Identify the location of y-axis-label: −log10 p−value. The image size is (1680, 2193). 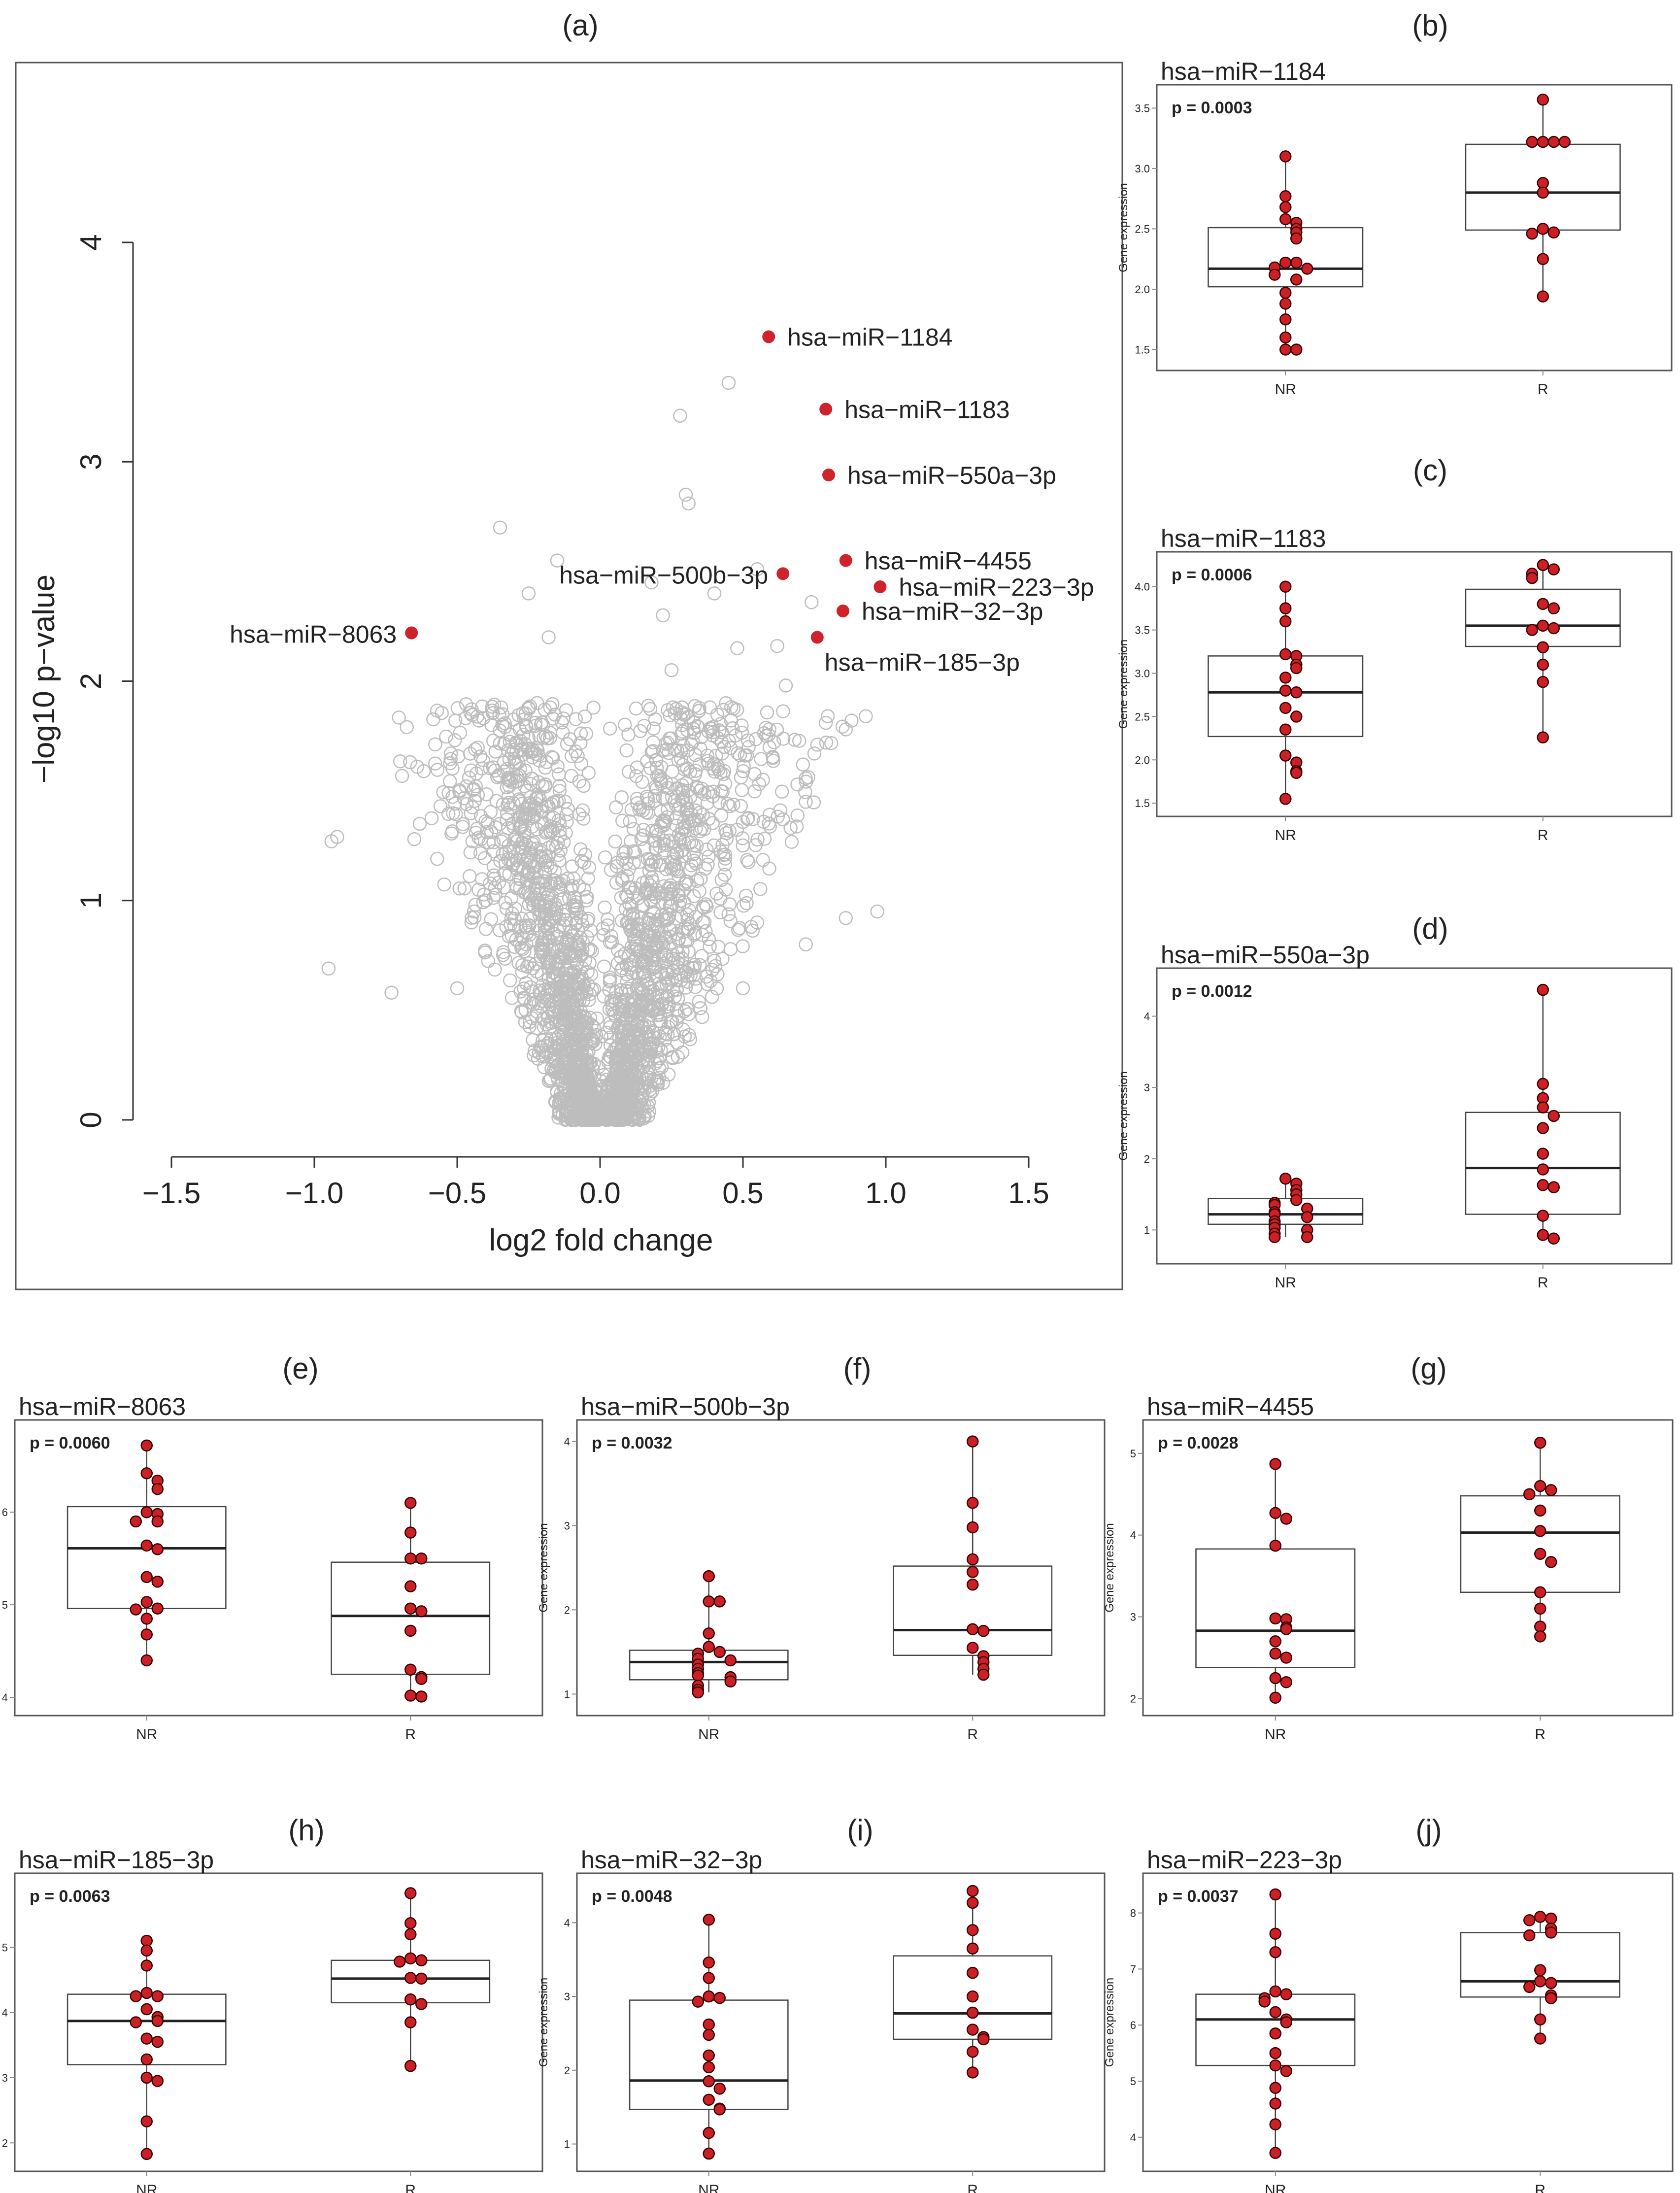
(44, 678).